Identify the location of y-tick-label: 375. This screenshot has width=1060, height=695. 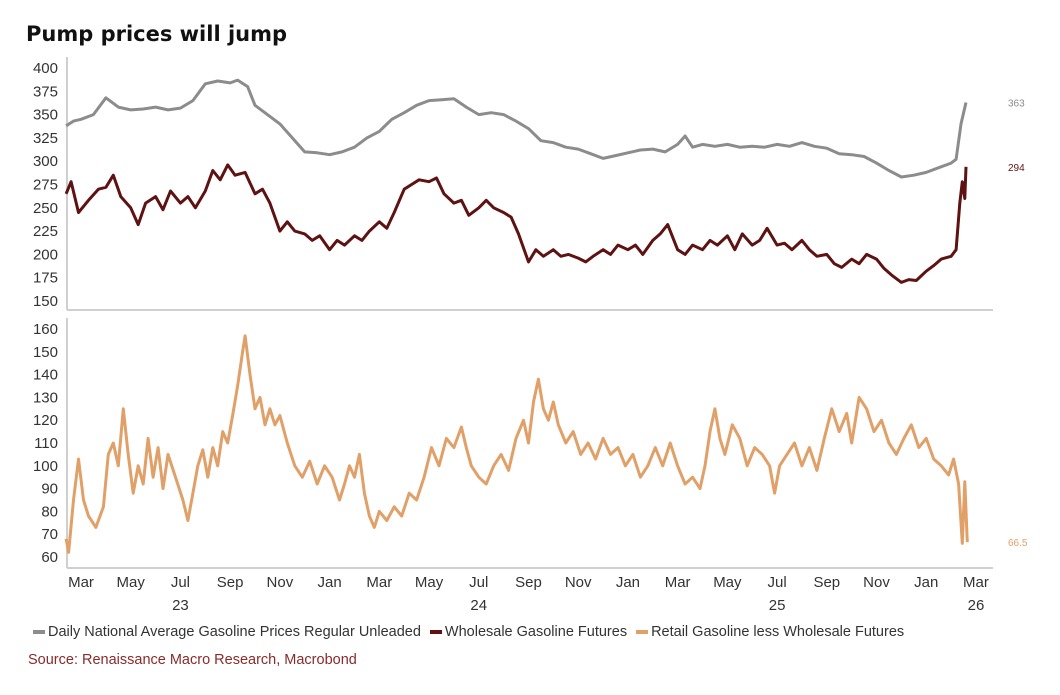
(45, 91).